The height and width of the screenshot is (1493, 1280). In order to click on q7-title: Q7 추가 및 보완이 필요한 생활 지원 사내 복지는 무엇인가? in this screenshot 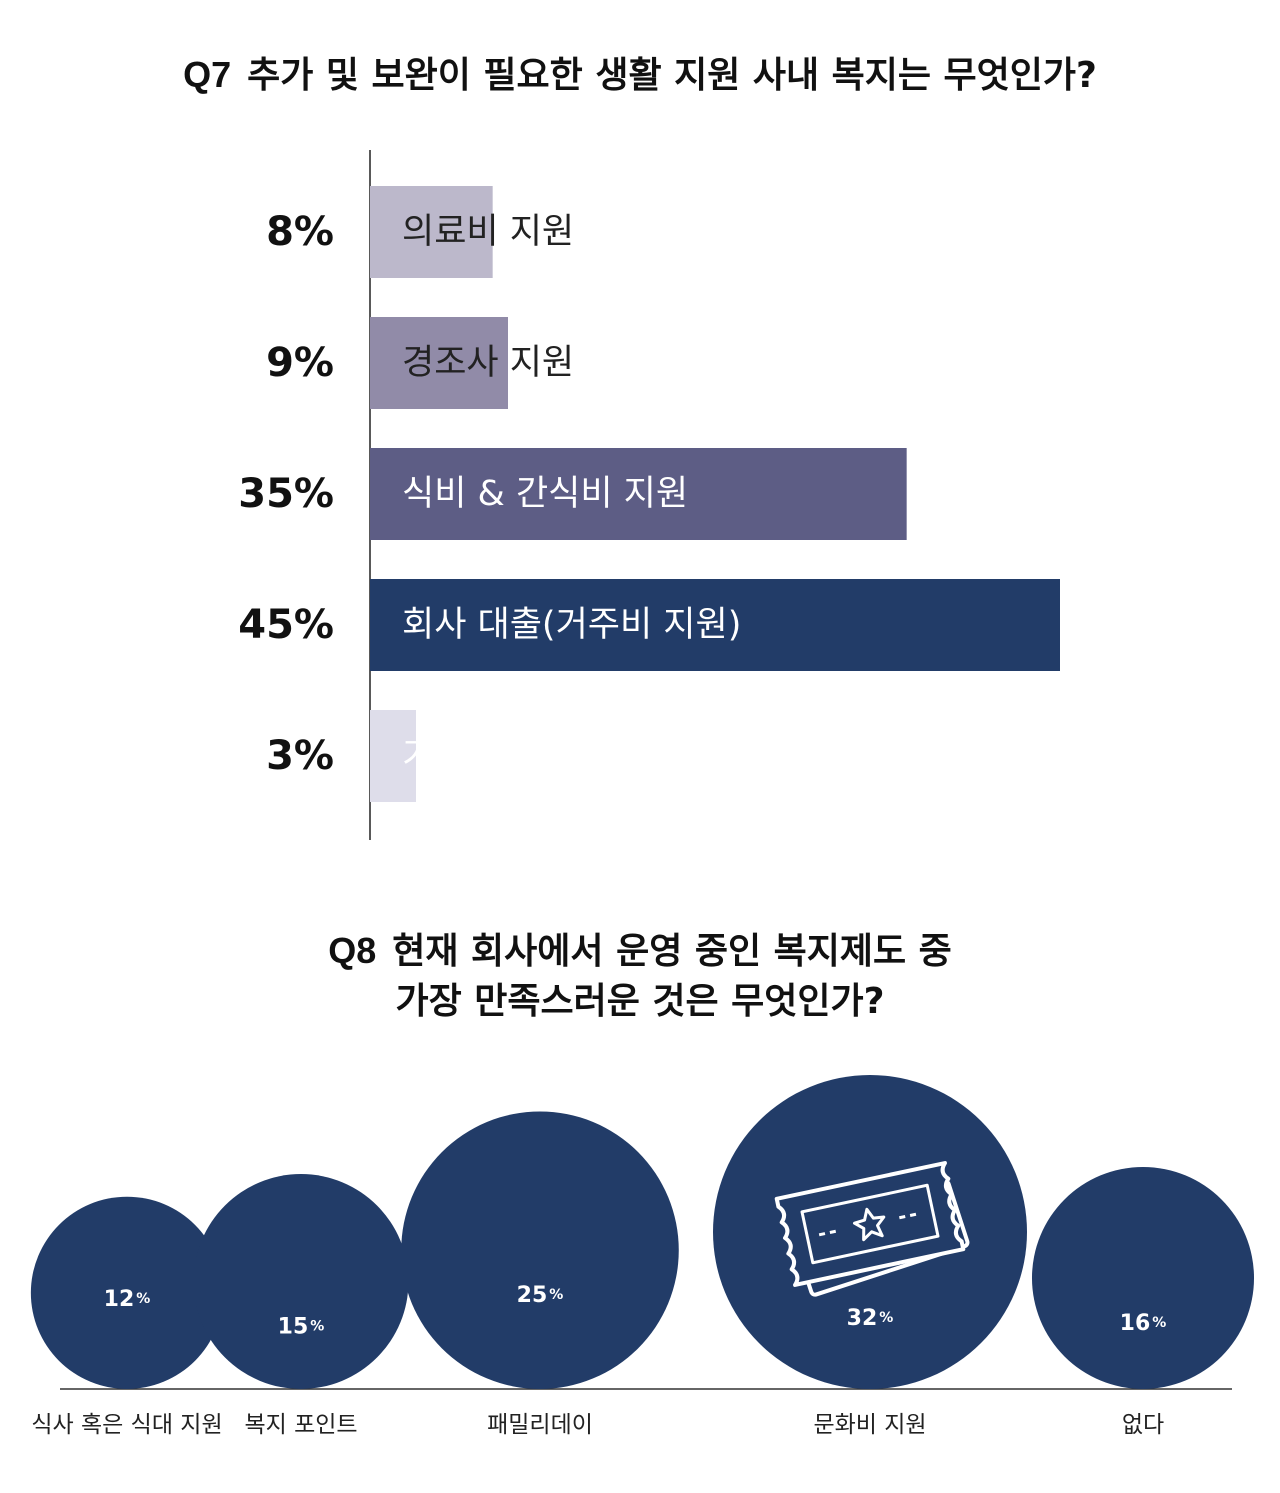, I will do `click(640, 75)`.